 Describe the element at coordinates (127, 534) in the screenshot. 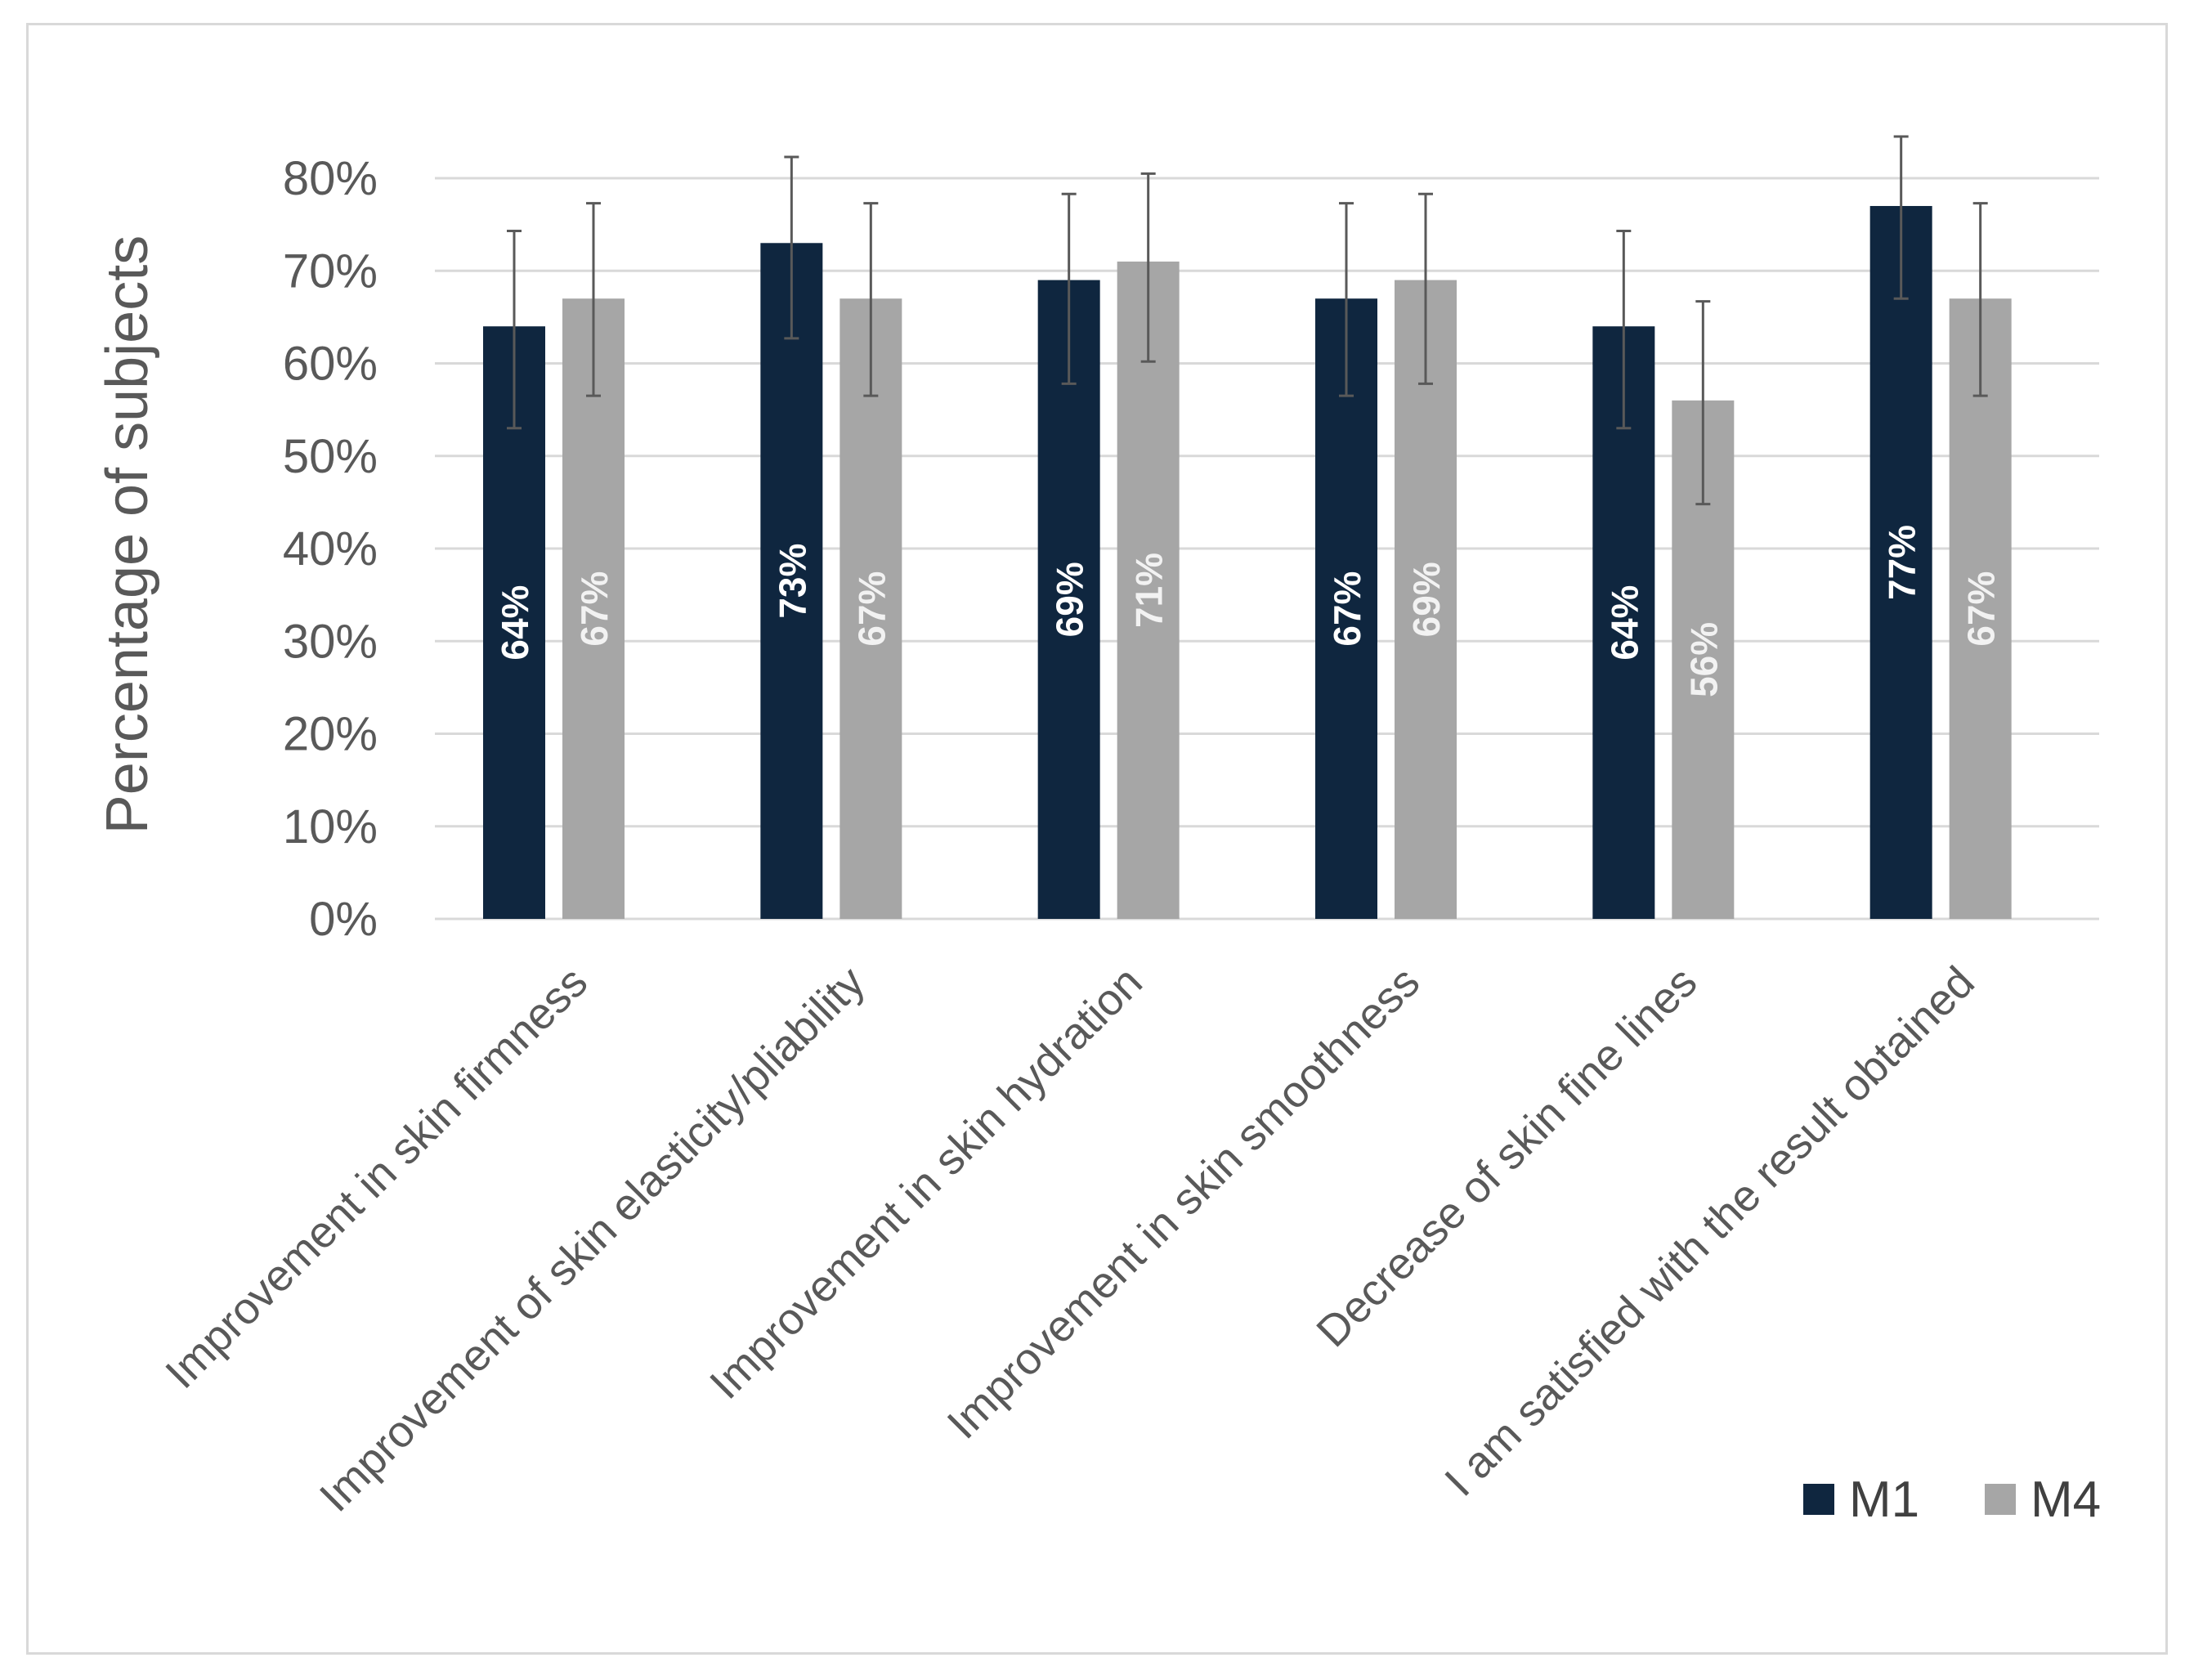

I see `y-axis-title: Percentage of subjects` at that location.